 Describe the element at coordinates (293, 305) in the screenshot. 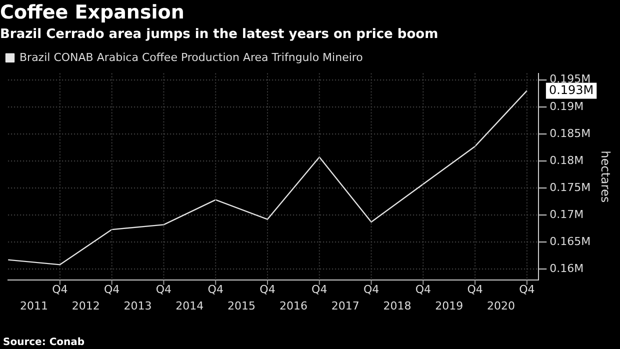

I see `x-tick-label: 2016` at that location.